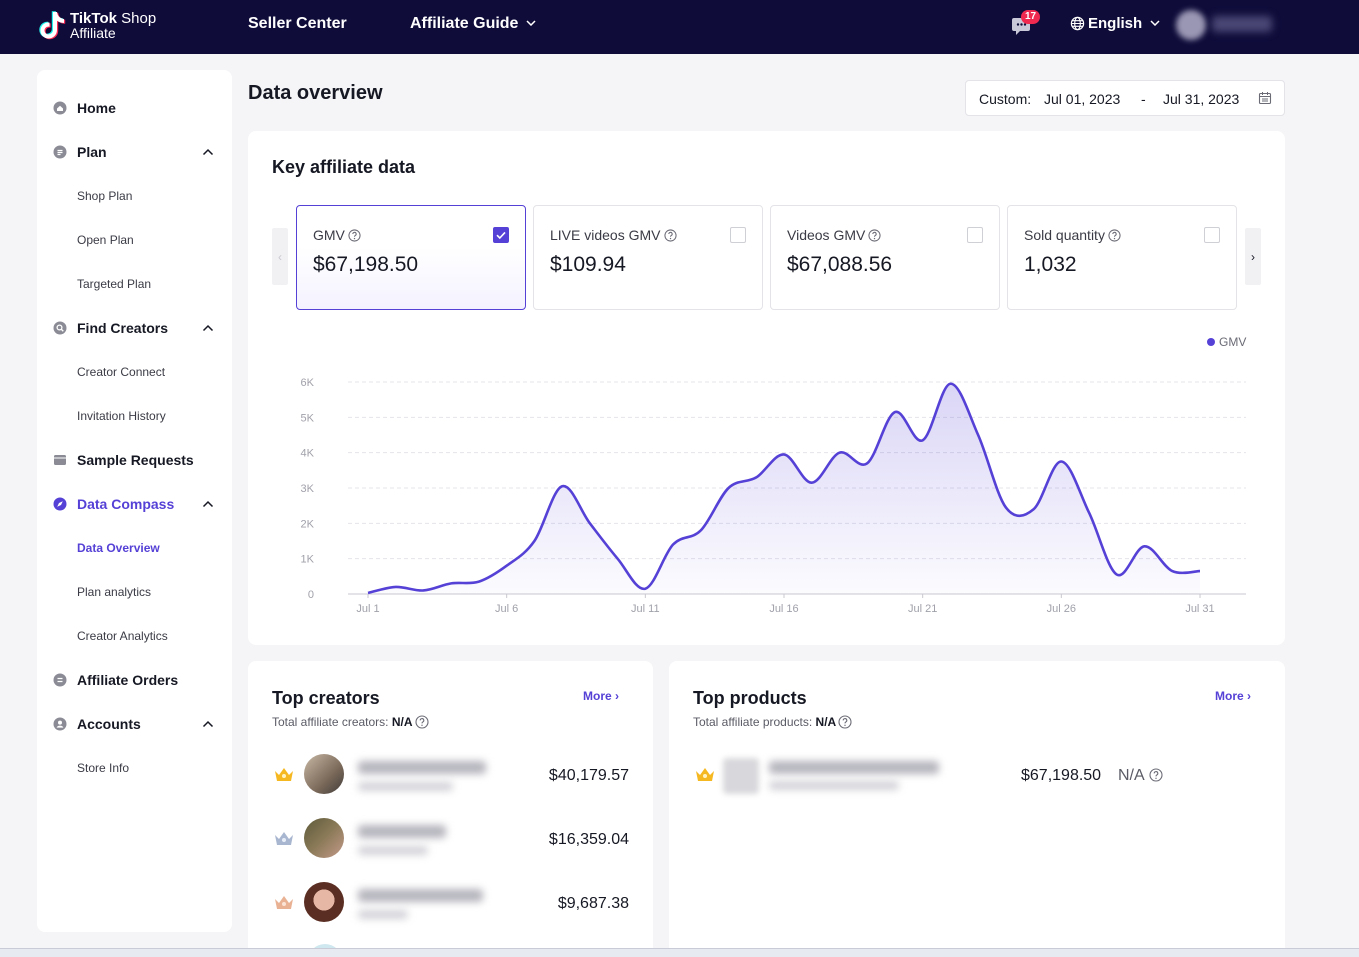  Describe the element at coordinates (114, 284) in the screenshot. I see `sidebar-item-targeted-plan: Targeted Plan` at that location.